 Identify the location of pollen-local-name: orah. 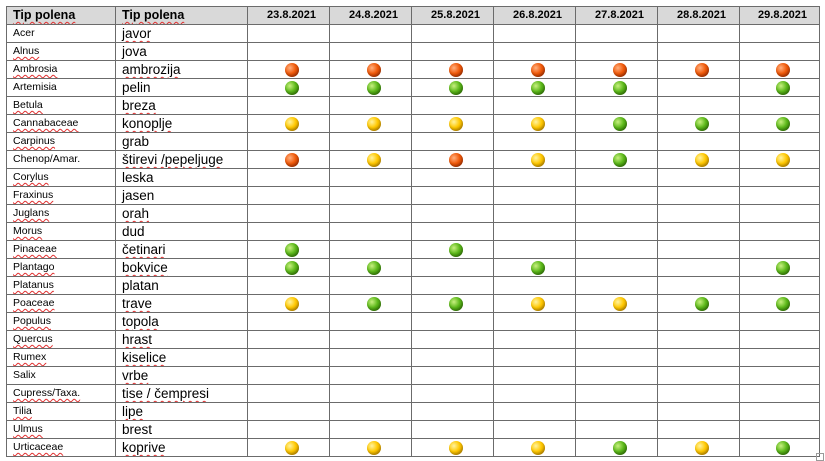
(181, 213).